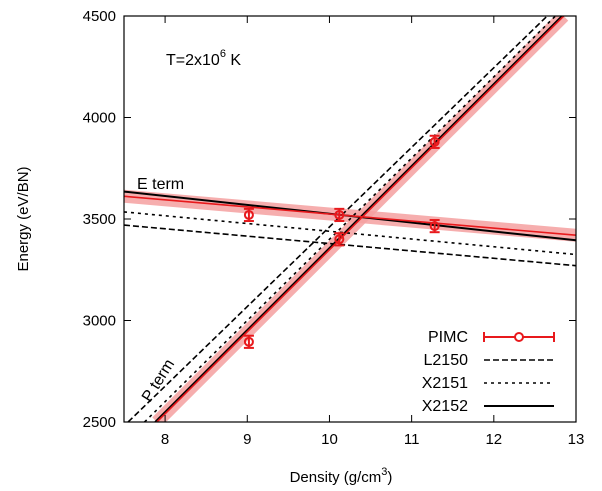 The image size is (602, 491). What do you see at coordinates (412, 439) in the screenshot?
I see `x-tick-label: 11` at bounding box center [412, 439].